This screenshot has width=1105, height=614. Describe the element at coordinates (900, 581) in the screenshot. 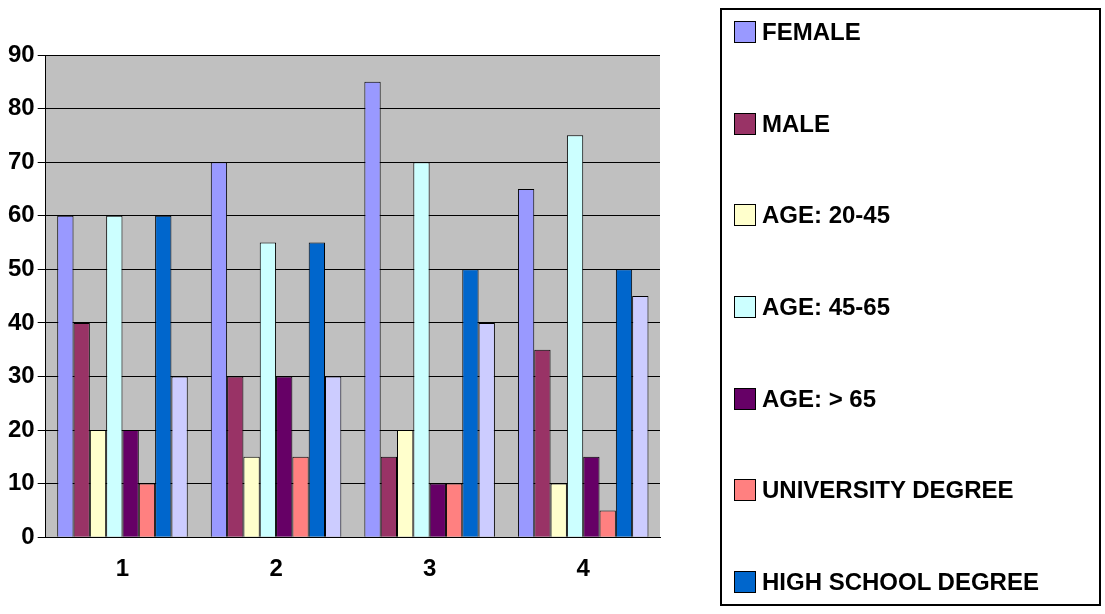

I see `legend-label: HIGH SCHOOL DEGREE` at that location.